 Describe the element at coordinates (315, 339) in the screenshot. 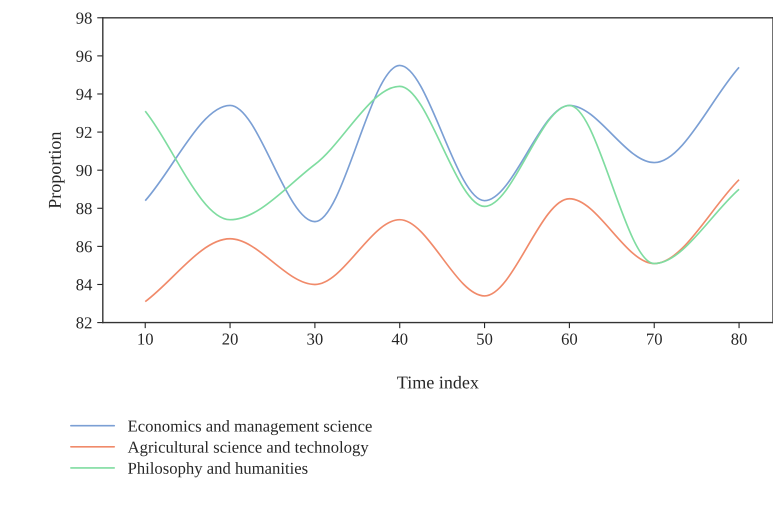

I see `x-tick-label: 30` at that location.